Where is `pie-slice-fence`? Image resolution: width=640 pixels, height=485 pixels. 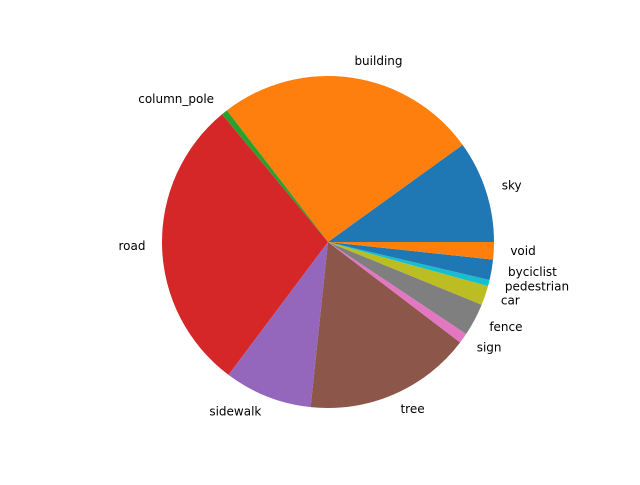
pie-slice-fence is located at coordinates (405, 288).